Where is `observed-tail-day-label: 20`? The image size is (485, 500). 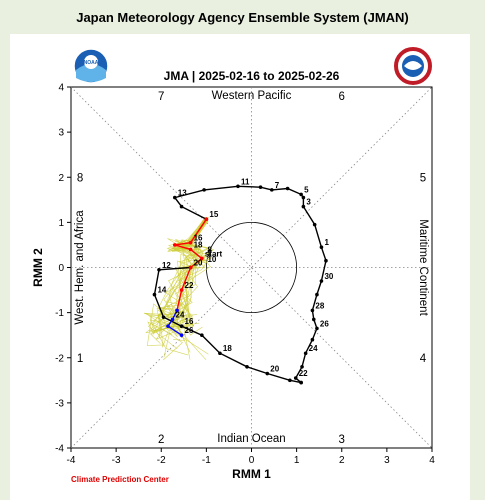
observed-tail-day-label: 20 is located at coordinates (274, 369).